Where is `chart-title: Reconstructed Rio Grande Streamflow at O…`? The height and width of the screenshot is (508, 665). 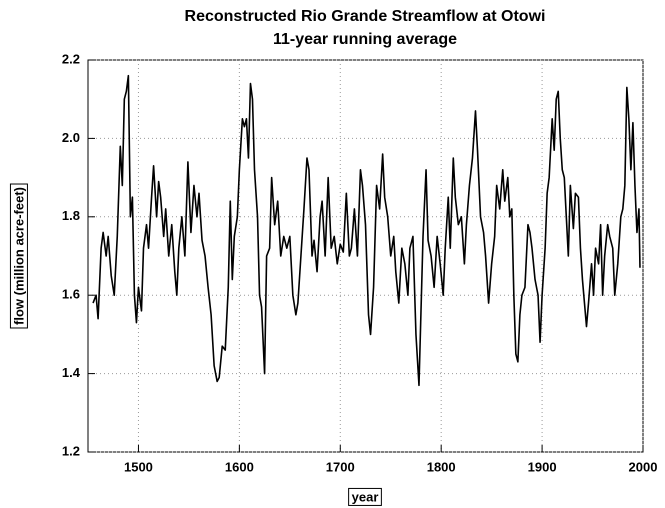 chart-title: Reconstructed Rio Grande Streamflow at O… is located at coordinates (365, 16).